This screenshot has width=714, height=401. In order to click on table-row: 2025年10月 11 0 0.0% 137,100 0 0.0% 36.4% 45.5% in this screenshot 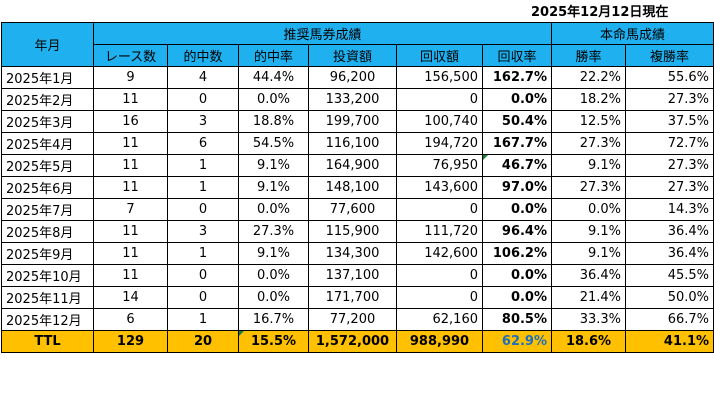, I will do `click(357, 275)`.